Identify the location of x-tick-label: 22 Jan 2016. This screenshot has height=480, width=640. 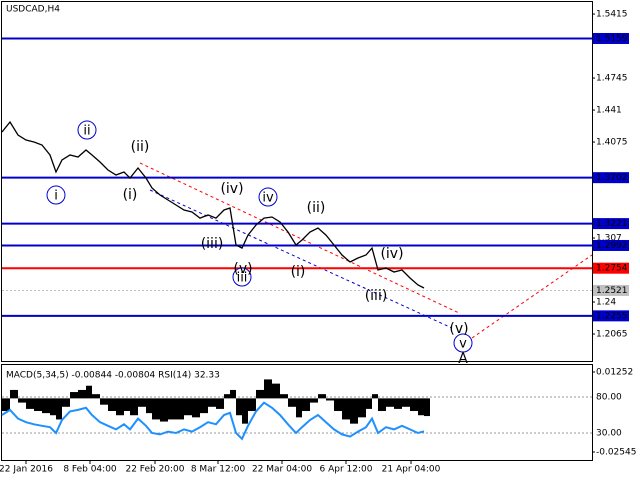
(26, 470).